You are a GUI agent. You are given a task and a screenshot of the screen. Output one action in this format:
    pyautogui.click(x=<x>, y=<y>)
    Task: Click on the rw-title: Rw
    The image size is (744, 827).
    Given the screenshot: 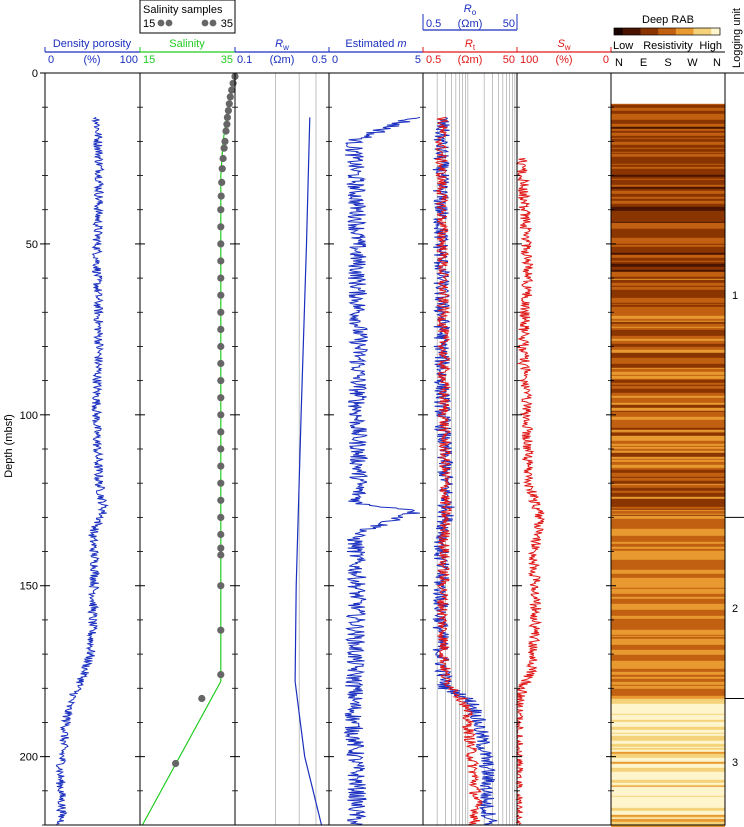 What is the action you would take?
    pyautogui.click(x=282, y=45)
    